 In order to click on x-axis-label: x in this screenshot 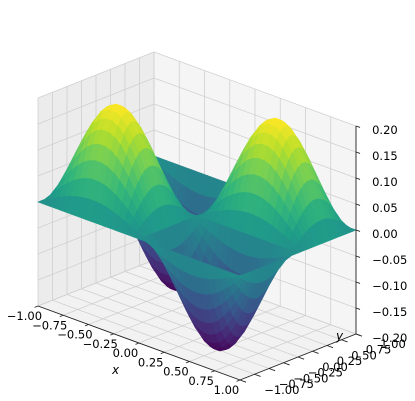, I will do `click(115, 370)`.